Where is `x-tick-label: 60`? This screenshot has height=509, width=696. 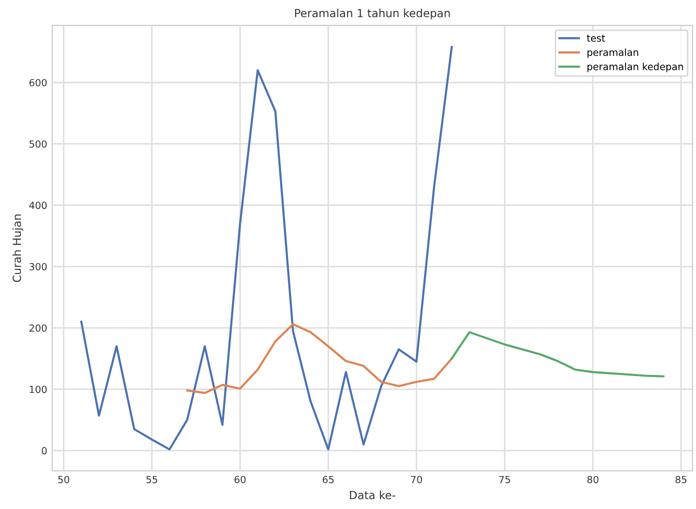 x-tick-label: 60 is located at coordinates (240, 480).